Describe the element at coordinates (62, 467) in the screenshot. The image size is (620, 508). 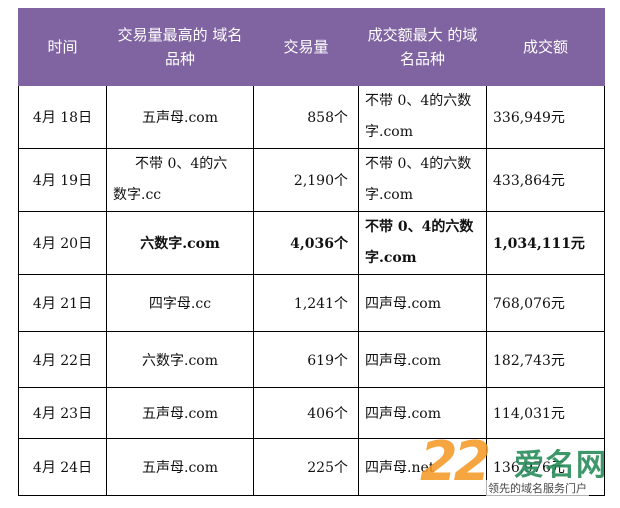
I see `cell-date: 4月 24日` at that location.